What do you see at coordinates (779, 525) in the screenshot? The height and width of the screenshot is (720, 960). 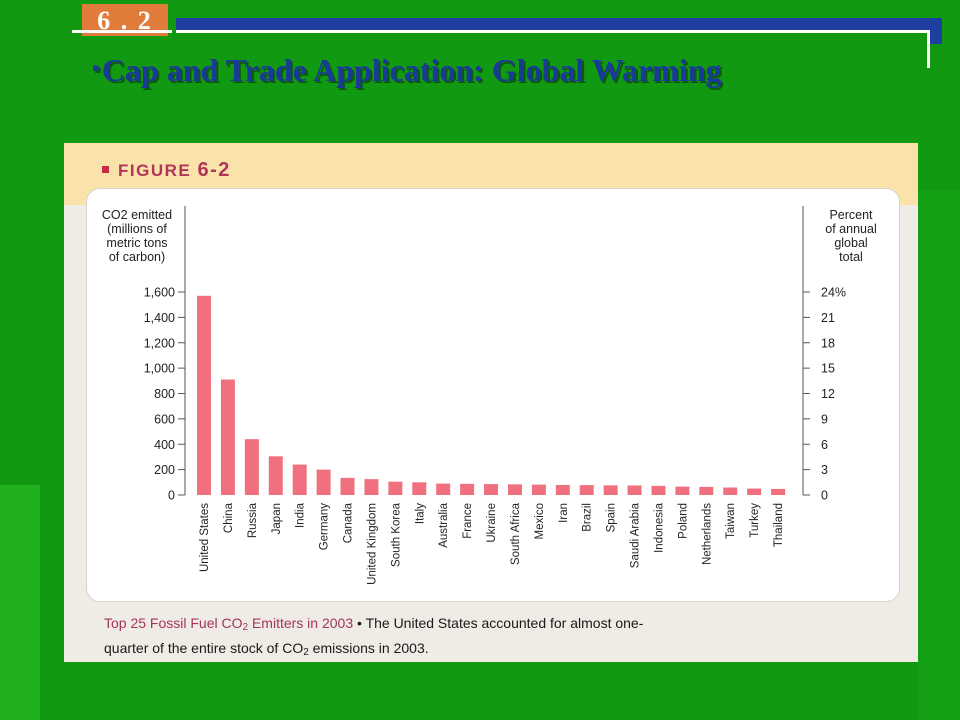 I see `category-label: Thailand` at bounding box center [779, 525].